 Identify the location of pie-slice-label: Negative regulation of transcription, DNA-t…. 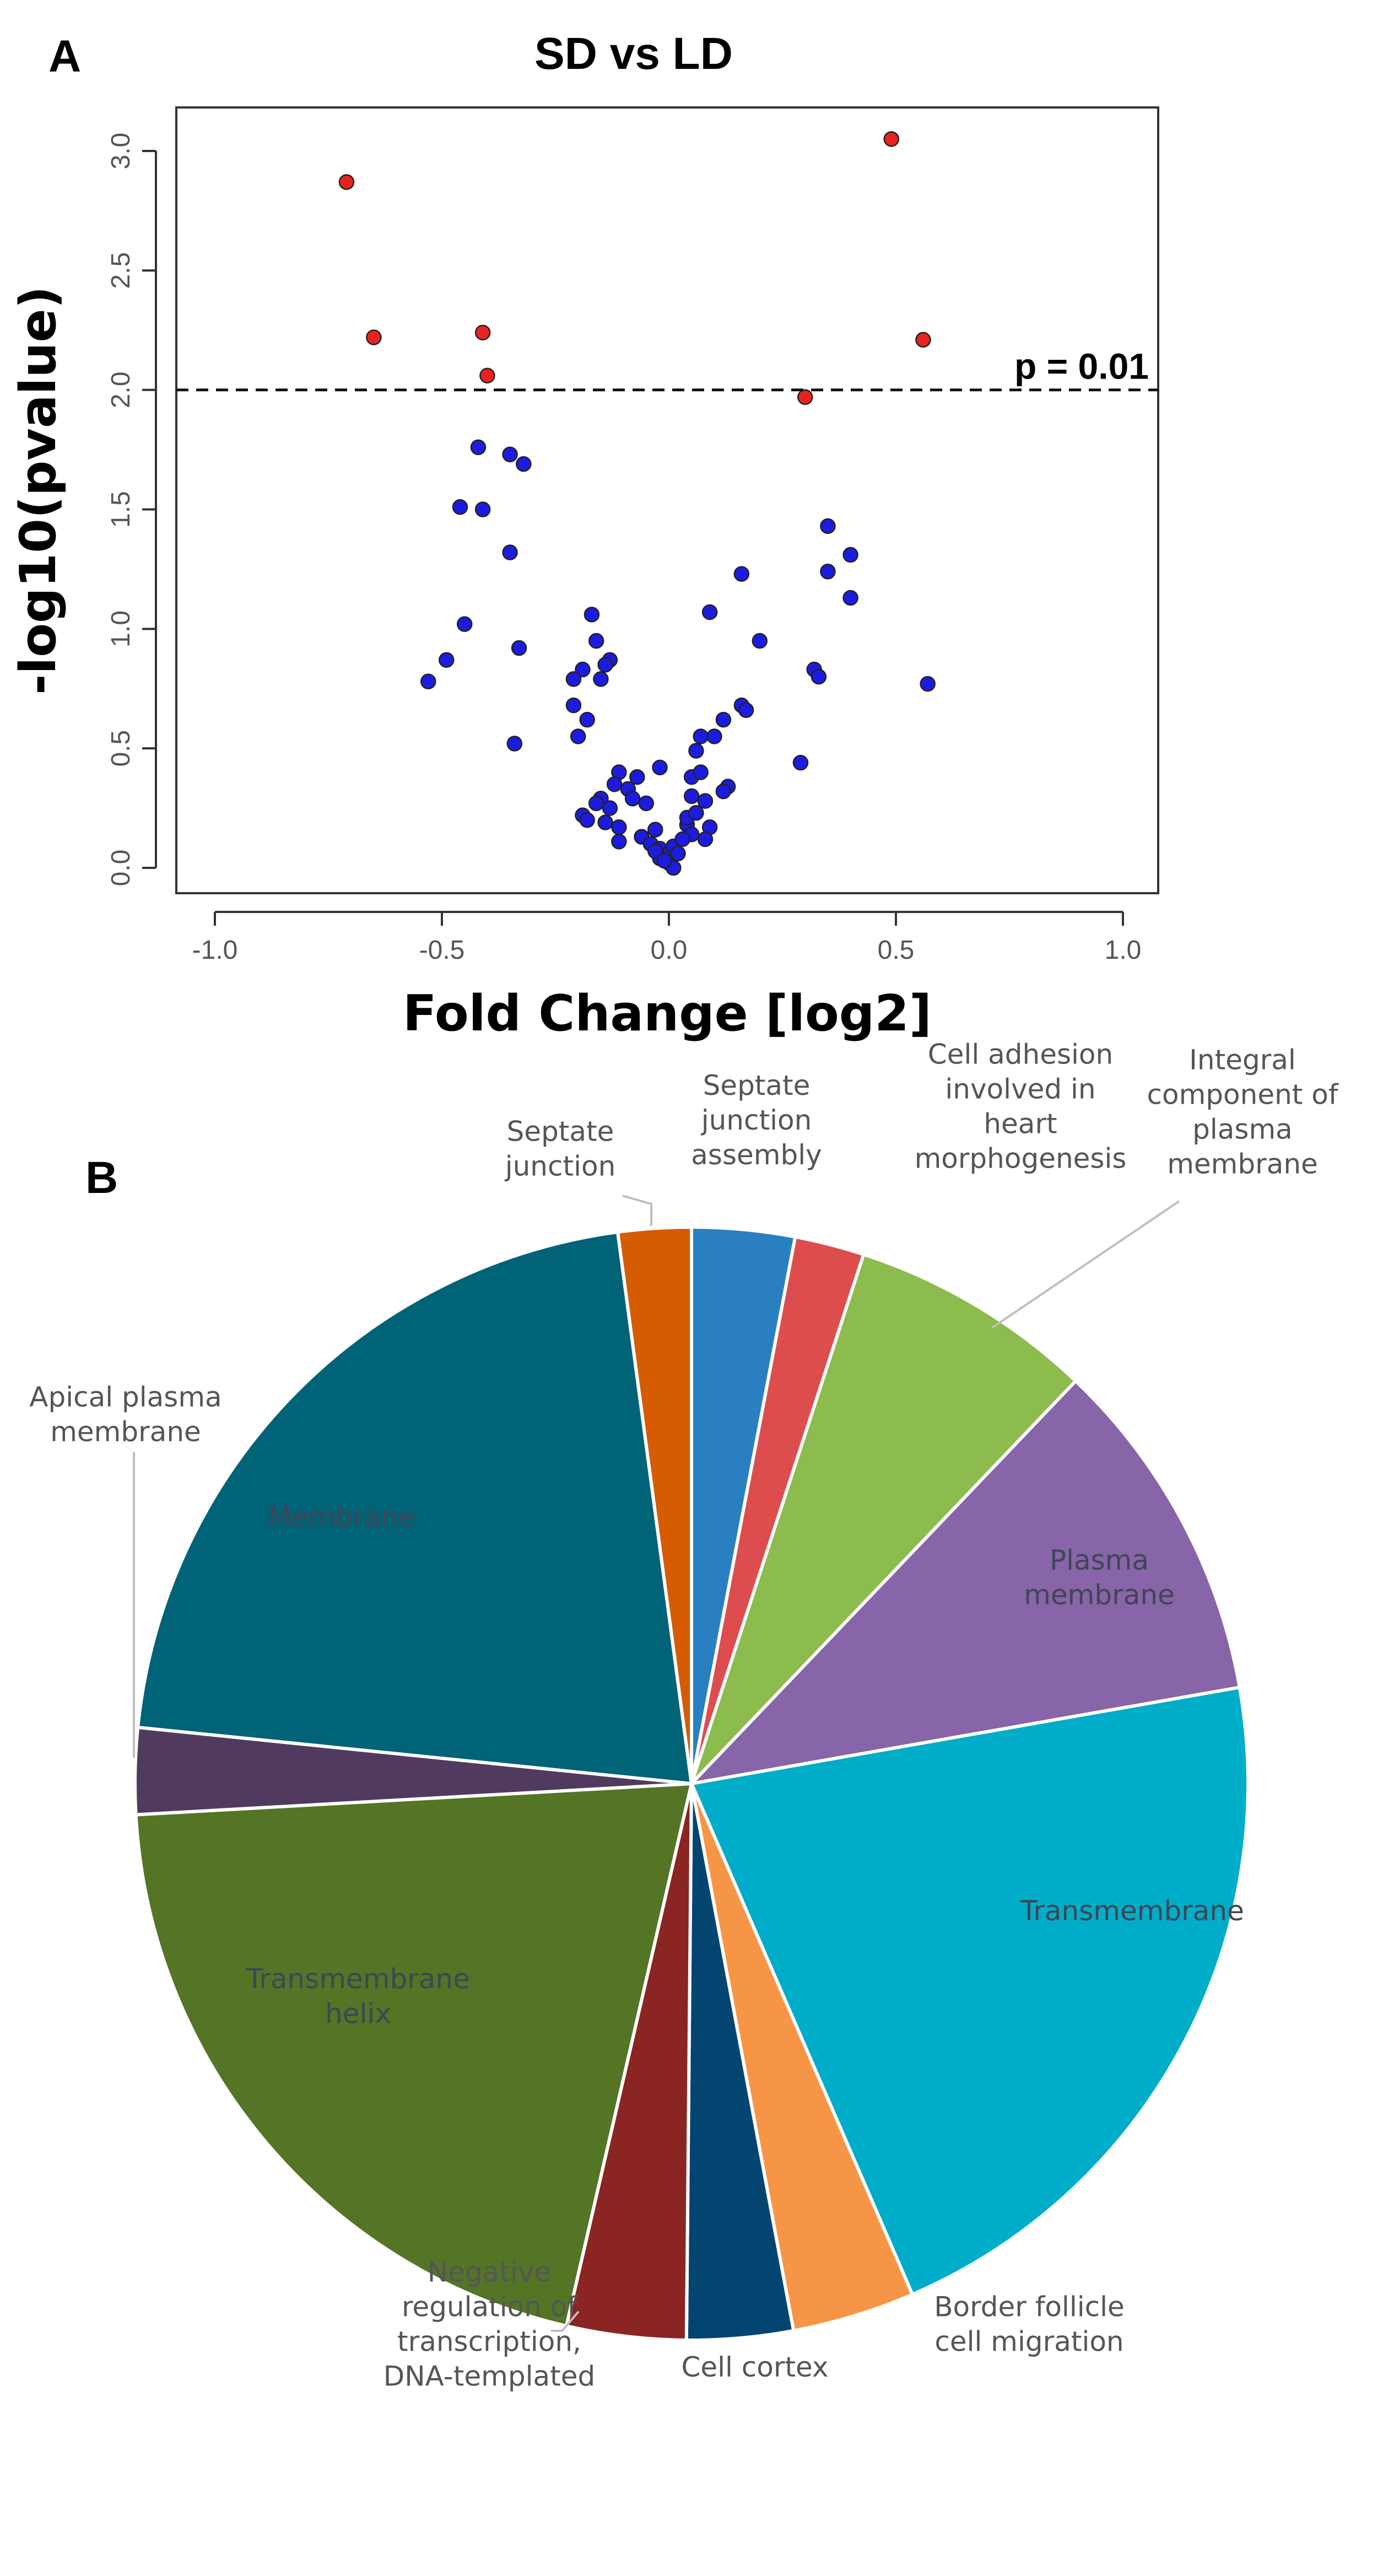
(490, 2324).